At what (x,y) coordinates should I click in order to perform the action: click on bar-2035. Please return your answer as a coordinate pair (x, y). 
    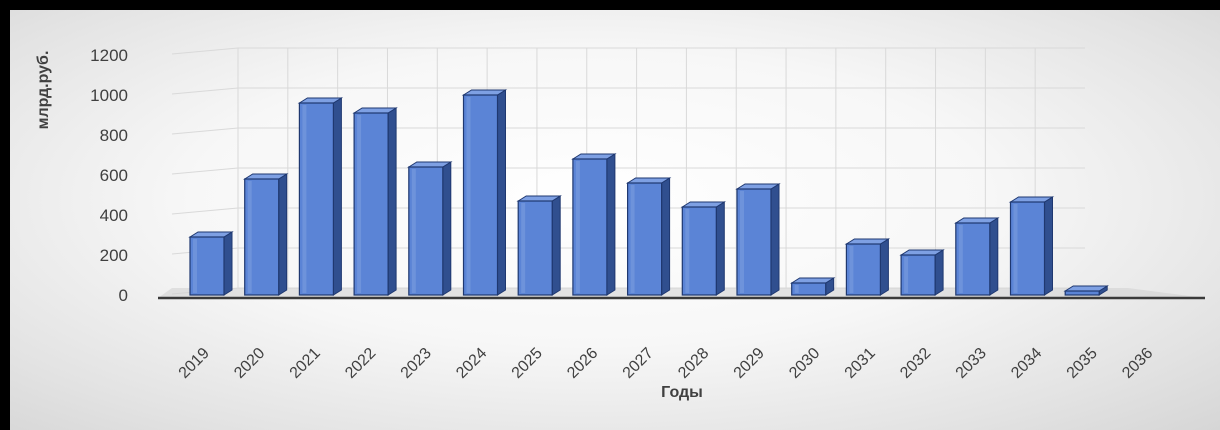
    Looking at the image, I should click on (1086, 290).